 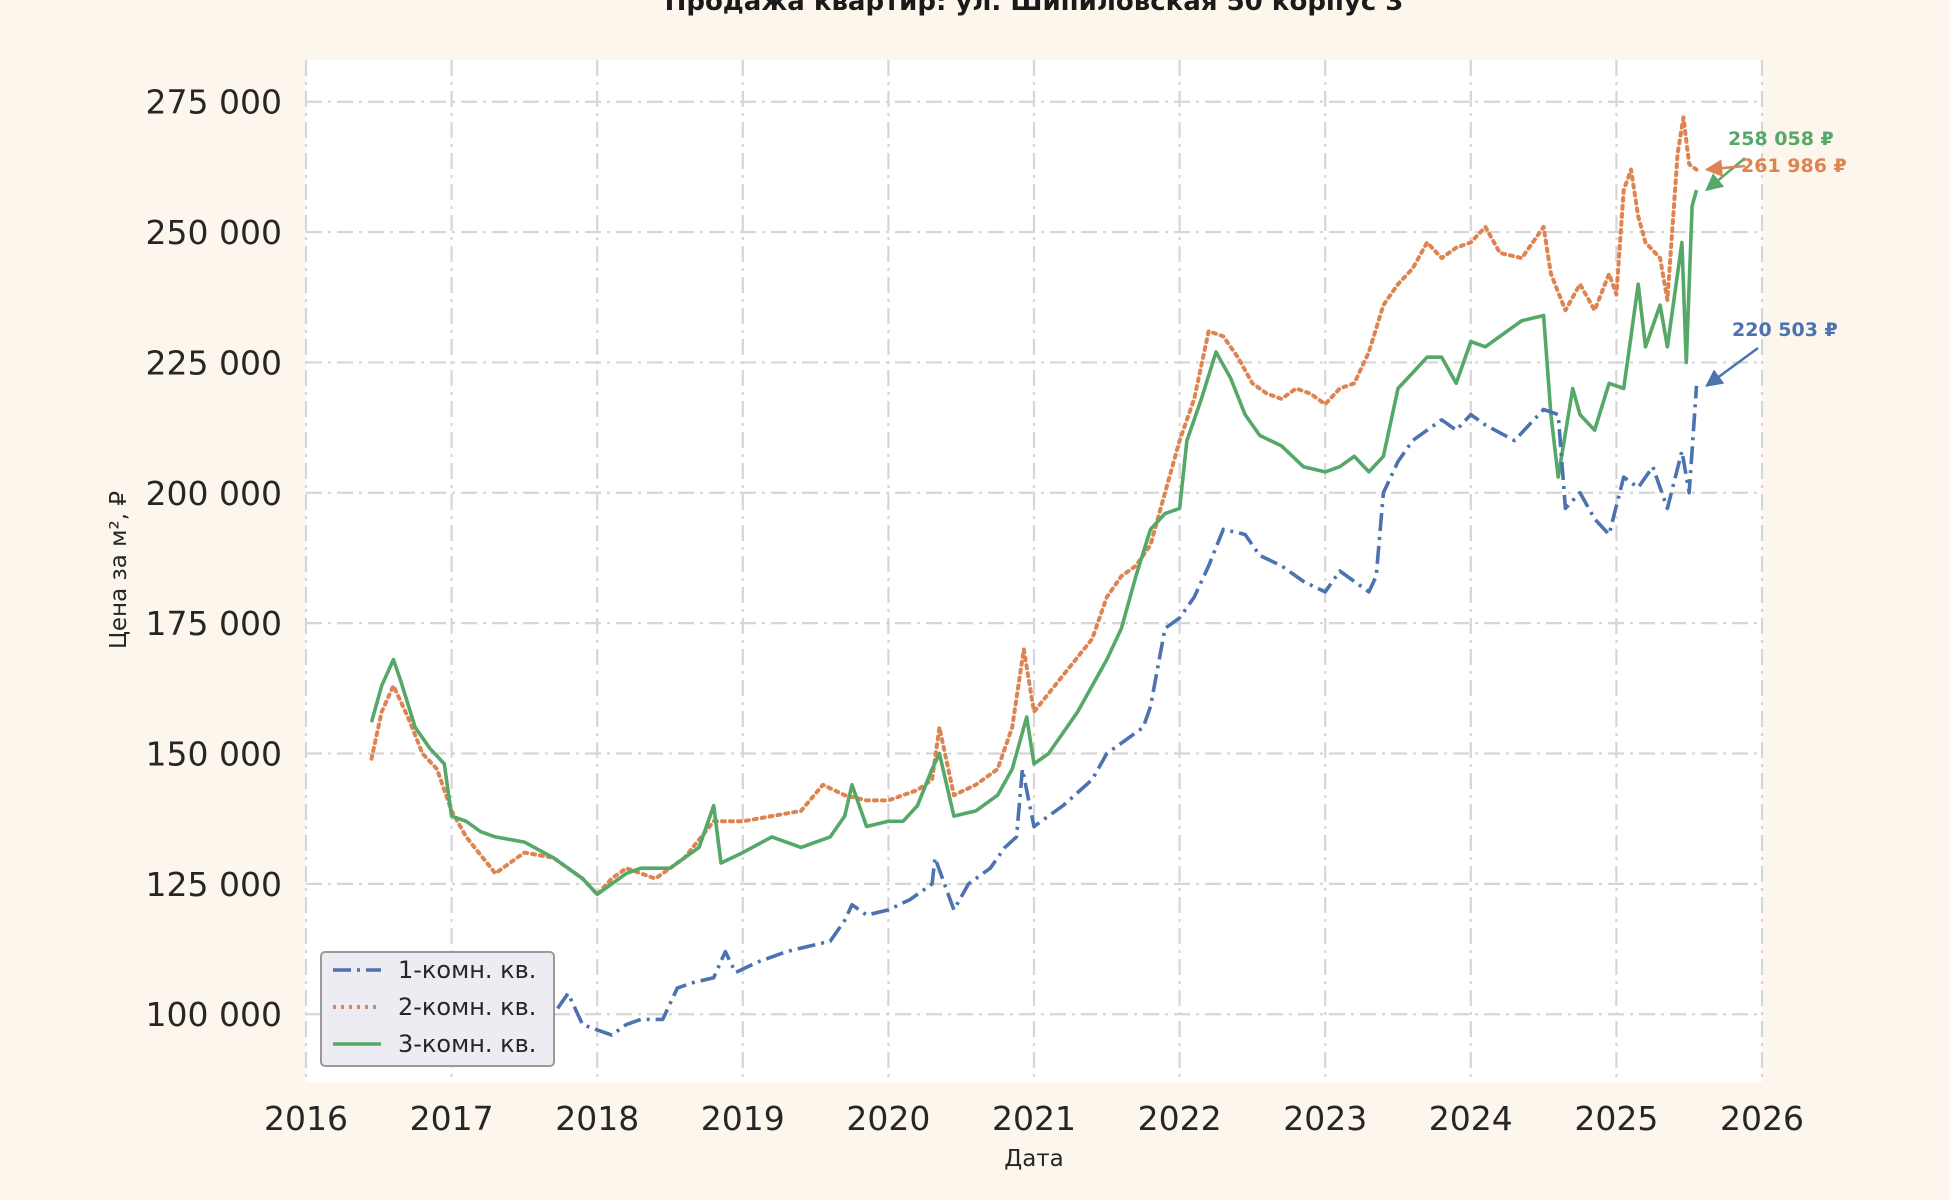 I want to click on x-tick-label: 2025, so click(x=1616, y=1118).